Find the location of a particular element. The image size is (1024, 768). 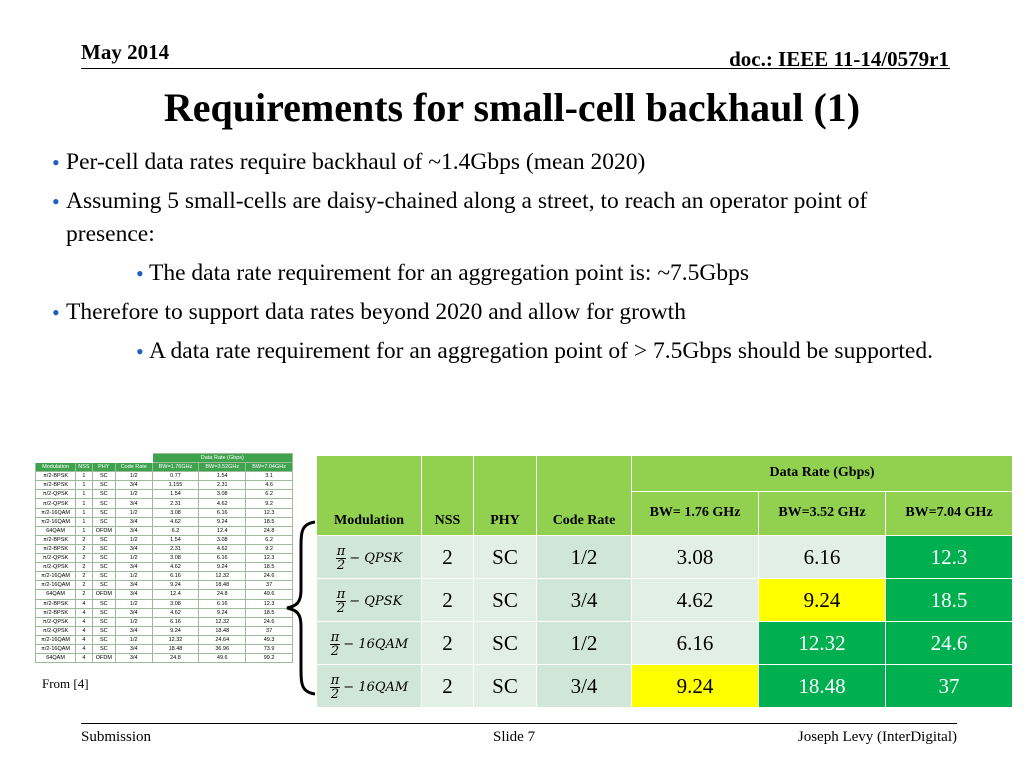

small-table-row: π/2-QPSK 1 SC 1/2 1.54 3.08 6.2 is located at coordinates (163, 494).